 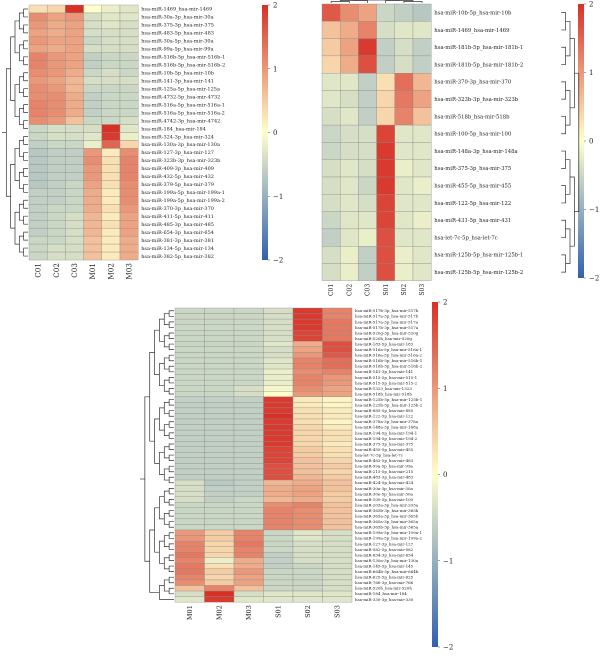 I want to click on row-label: hsa-miR-100-5p_hsa-mir-100, so click(x=473, y=135).